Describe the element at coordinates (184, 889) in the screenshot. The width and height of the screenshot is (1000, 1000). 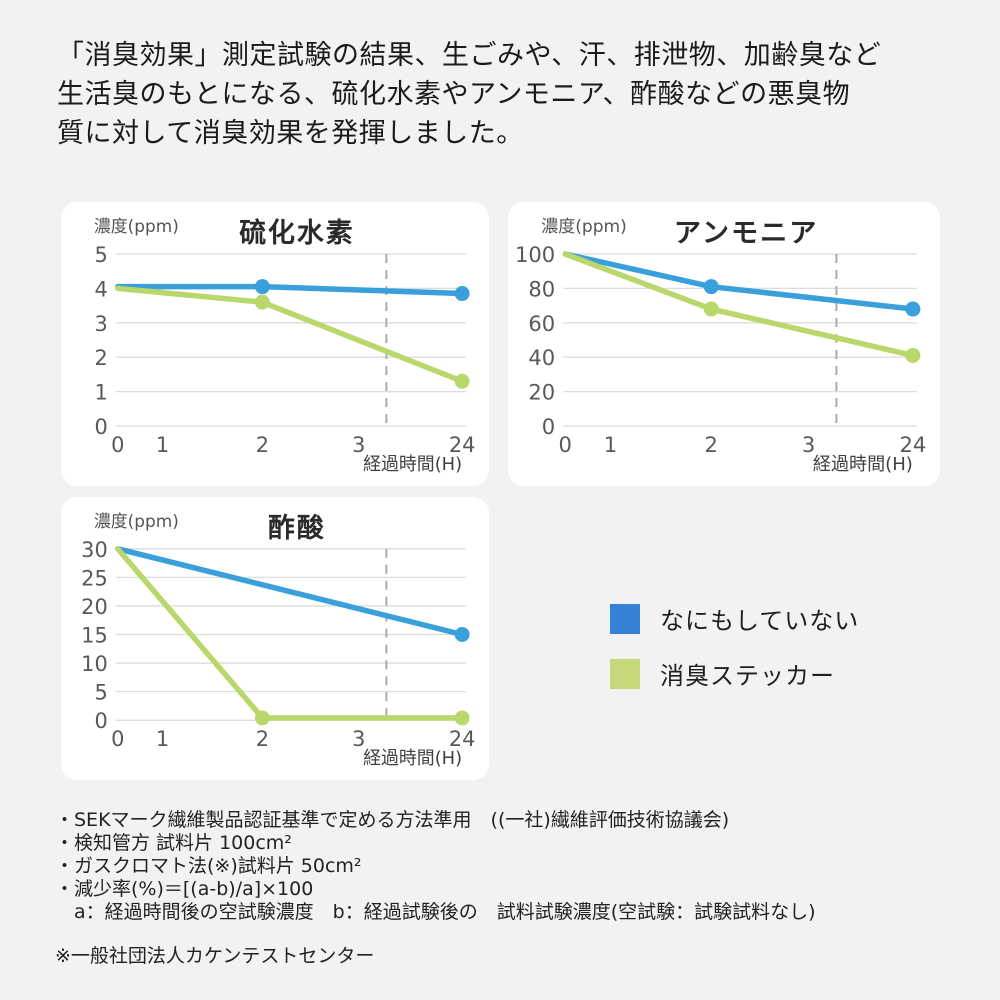
I see `footnote-line-4: ・減少率(%)＝[(a-b)/a]×100` at that location.